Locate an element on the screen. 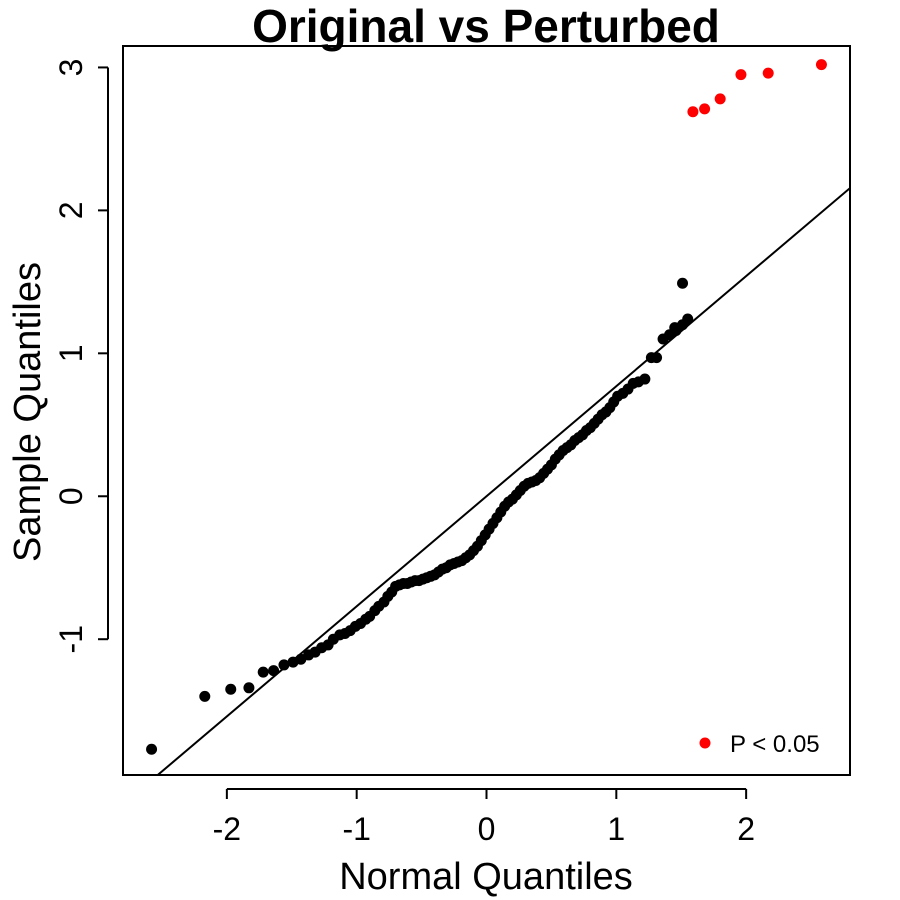 This screenshot has height=900, width=900. y-tick-label: 3 is located at coordinates (71, 68).